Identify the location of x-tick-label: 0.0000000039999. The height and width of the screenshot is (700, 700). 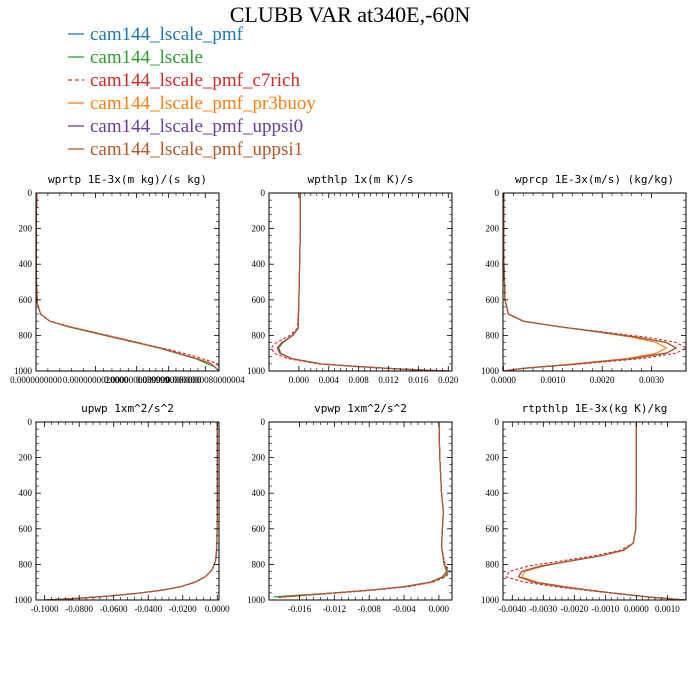
(137, 380).